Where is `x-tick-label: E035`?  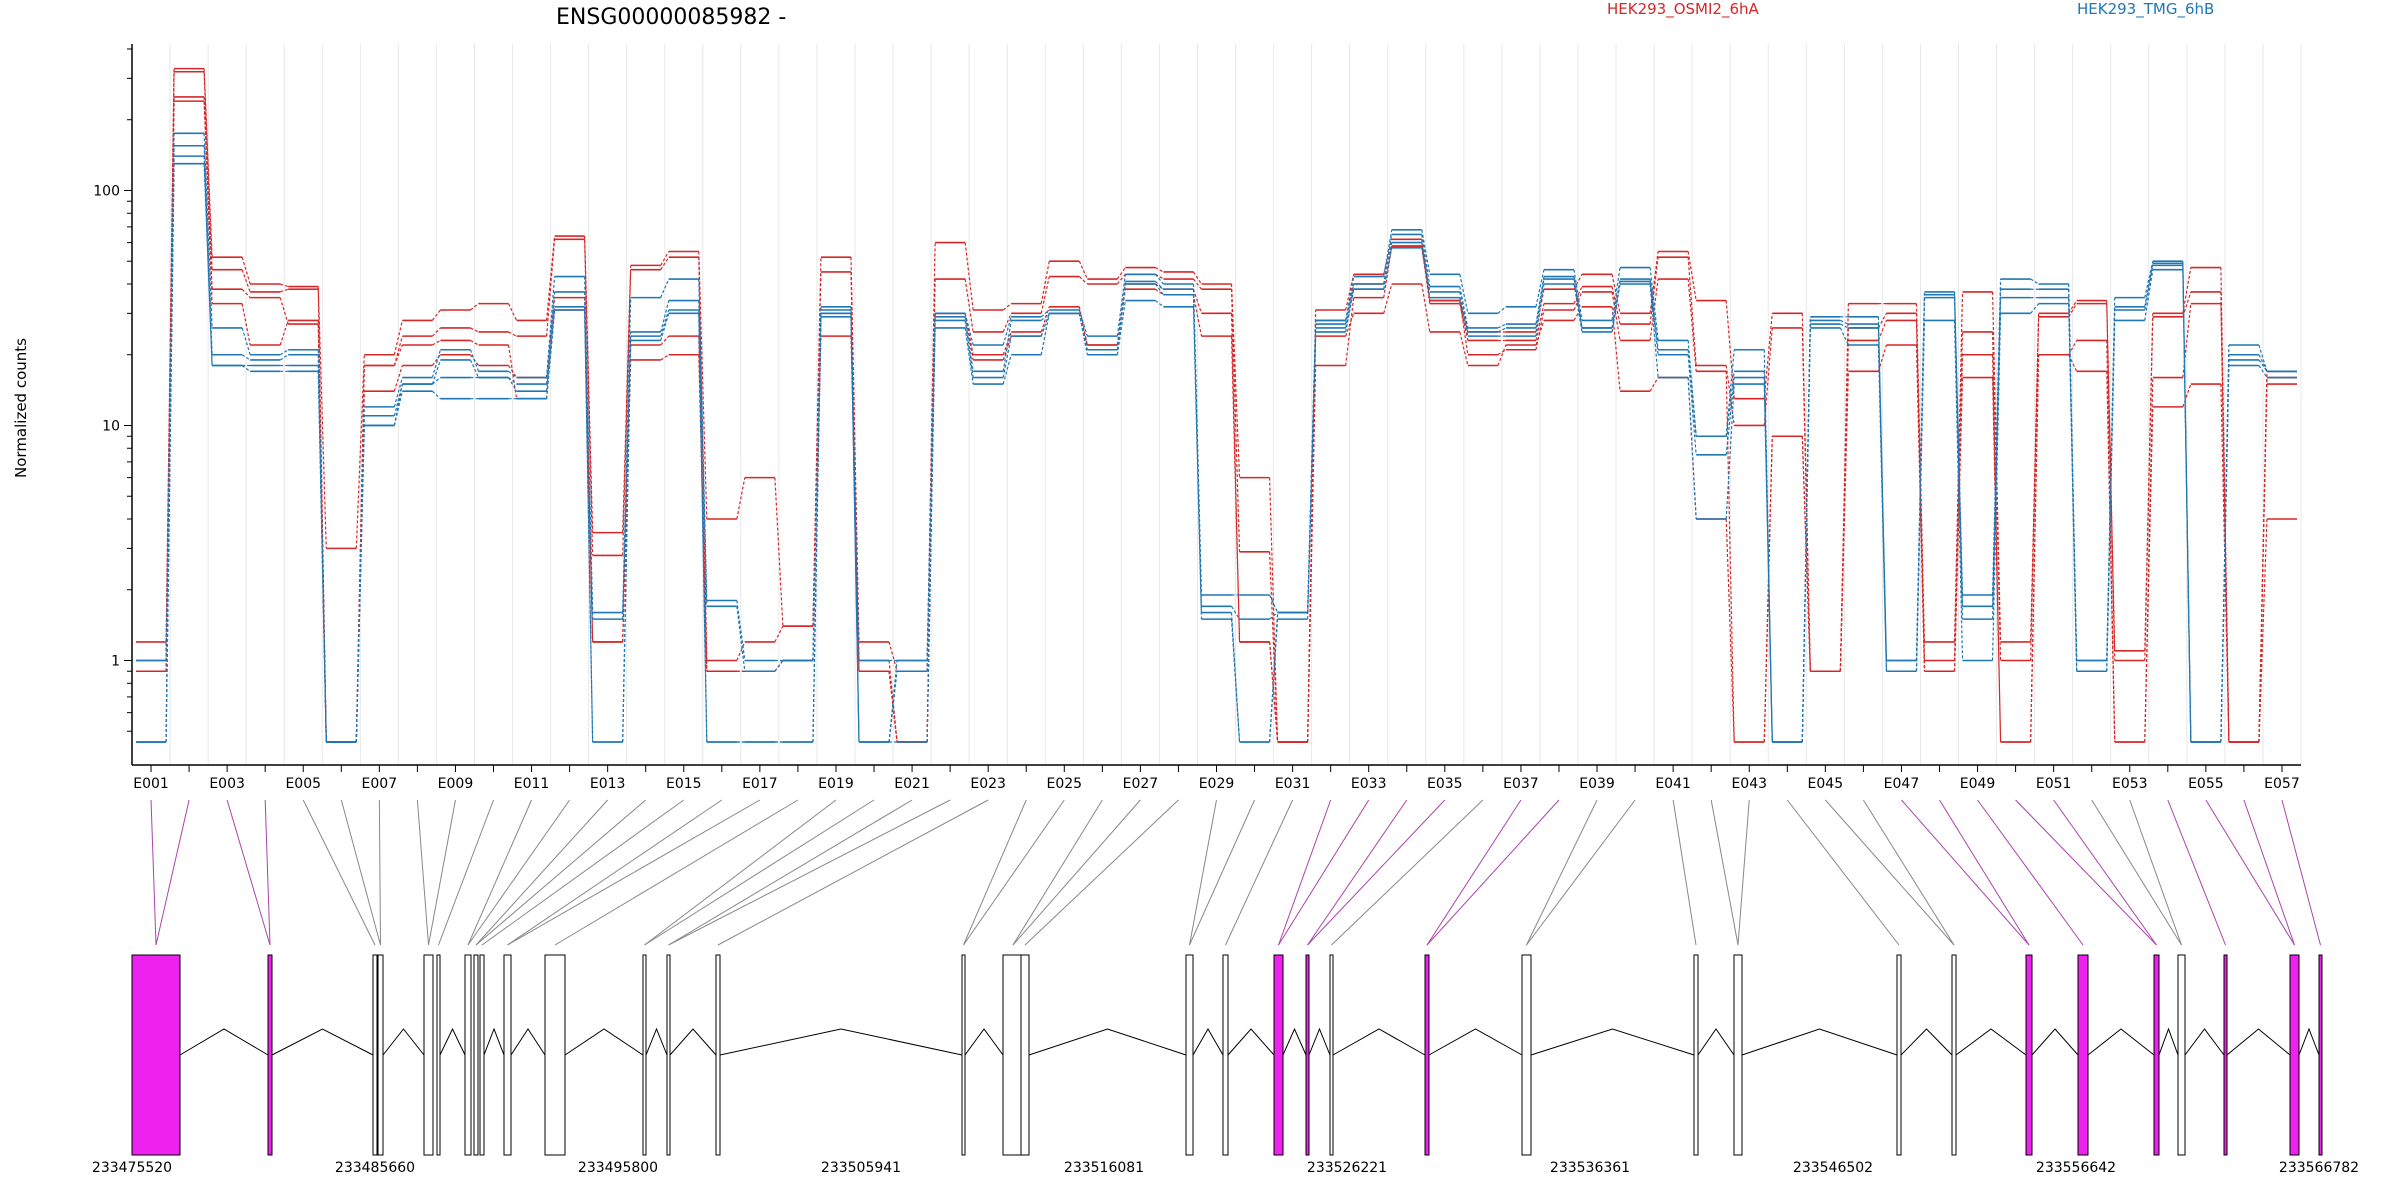 x-tick-label: E035 is located at coordinates (1445, 784).